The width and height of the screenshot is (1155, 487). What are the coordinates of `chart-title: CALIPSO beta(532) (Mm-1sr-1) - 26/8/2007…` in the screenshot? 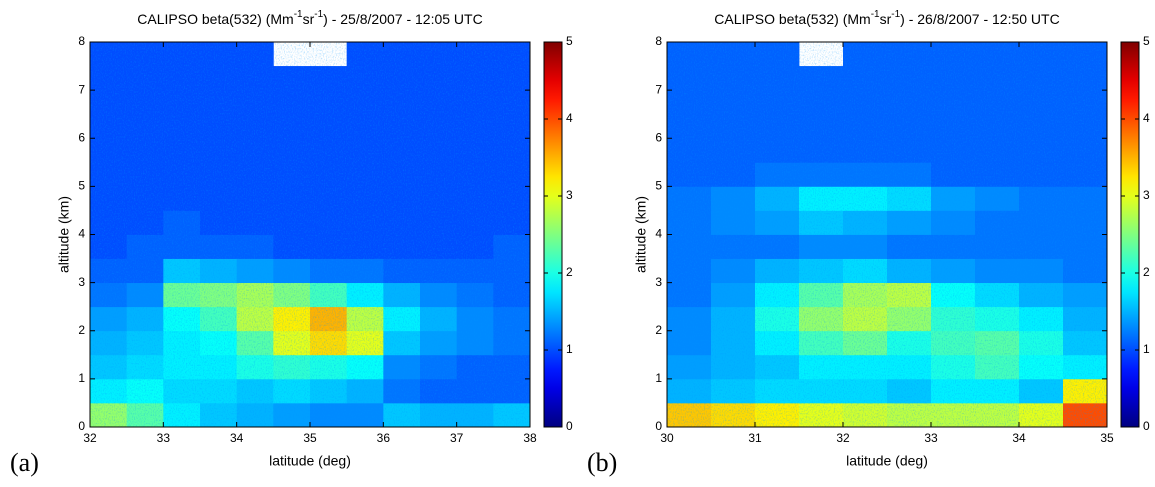 It's located at (886, 18).